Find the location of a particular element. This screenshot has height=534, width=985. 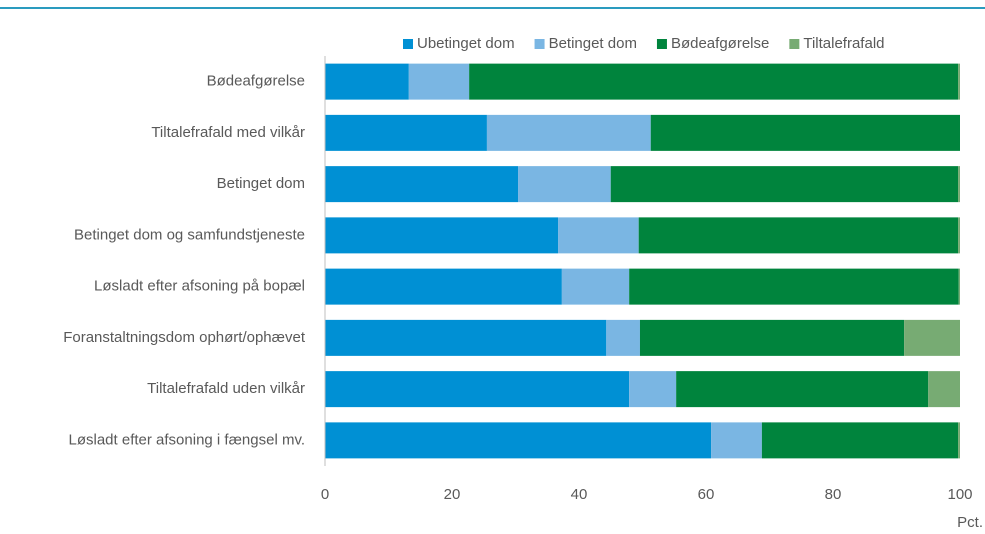

legend-label: Ubetinget dom is located at coordinates (466, 43).